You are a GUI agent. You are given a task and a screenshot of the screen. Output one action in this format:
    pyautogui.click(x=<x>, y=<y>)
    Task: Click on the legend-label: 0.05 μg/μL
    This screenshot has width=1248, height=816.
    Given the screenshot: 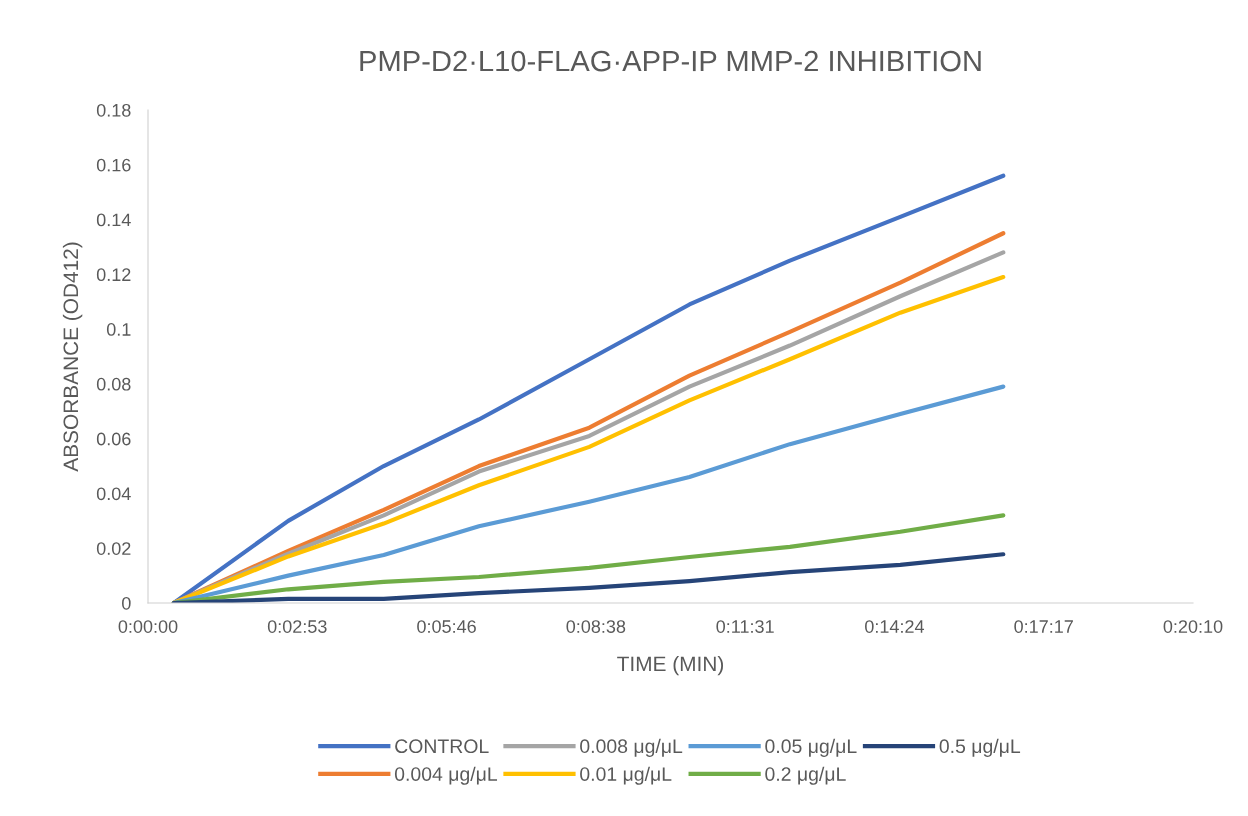 What is the action you would take?
    pyautogui.click(x=811, y=747)
    